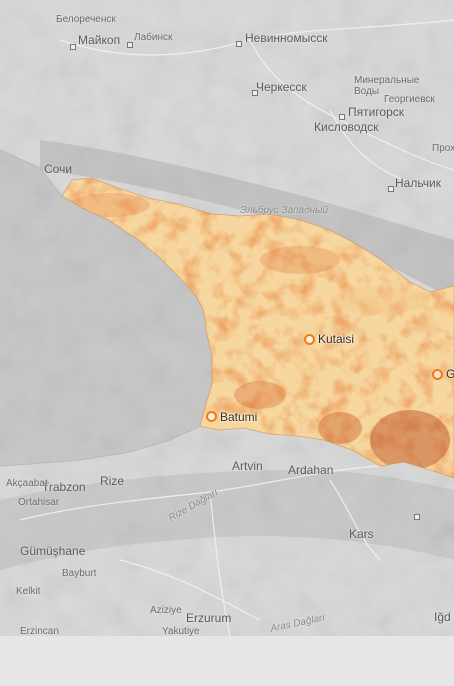 The height and width of the screenshot is (686, 454). Describe the element at coordinates (86, 19) in the screenshot. I see `map-label: Белореченск` at that location.